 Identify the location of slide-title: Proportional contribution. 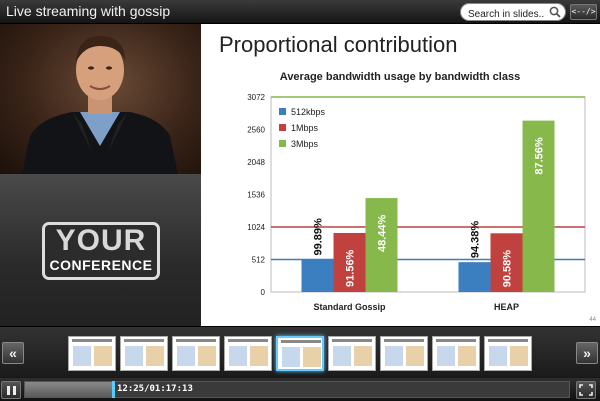
(338, 44).